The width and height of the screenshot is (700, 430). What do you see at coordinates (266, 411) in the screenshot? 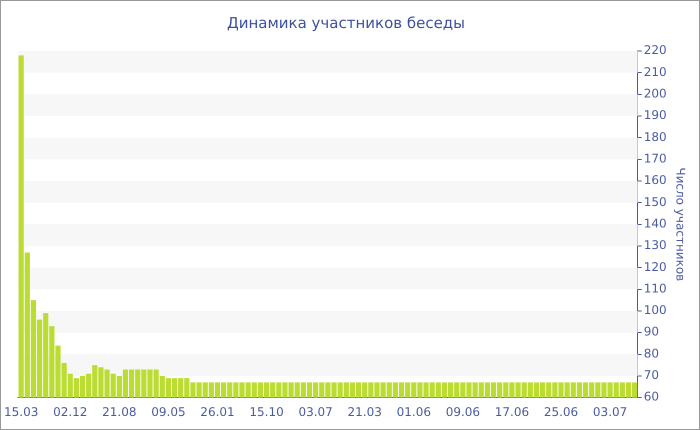
I see `x-tick-label: 15.10` at bounding box center [266, 411].